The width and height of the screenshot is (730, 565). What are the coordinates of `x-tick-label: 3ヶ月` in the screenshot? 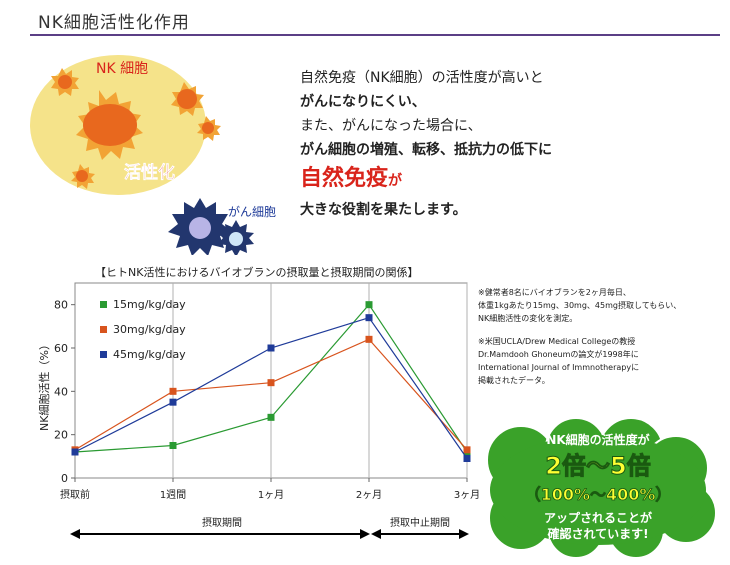 It's located at (467, 495).